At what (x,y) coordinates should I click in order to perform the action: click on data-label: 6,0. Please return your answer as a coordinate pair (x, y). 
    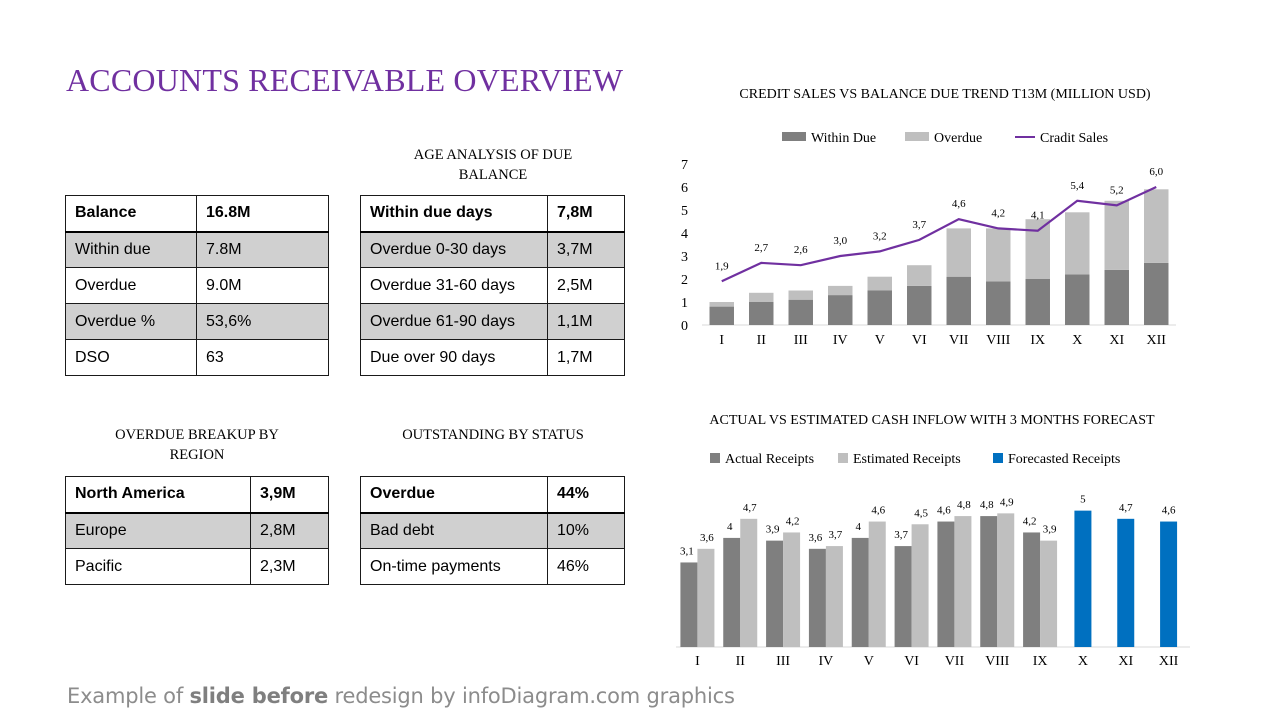
    Looking at the image, I should click on (1156, 172).